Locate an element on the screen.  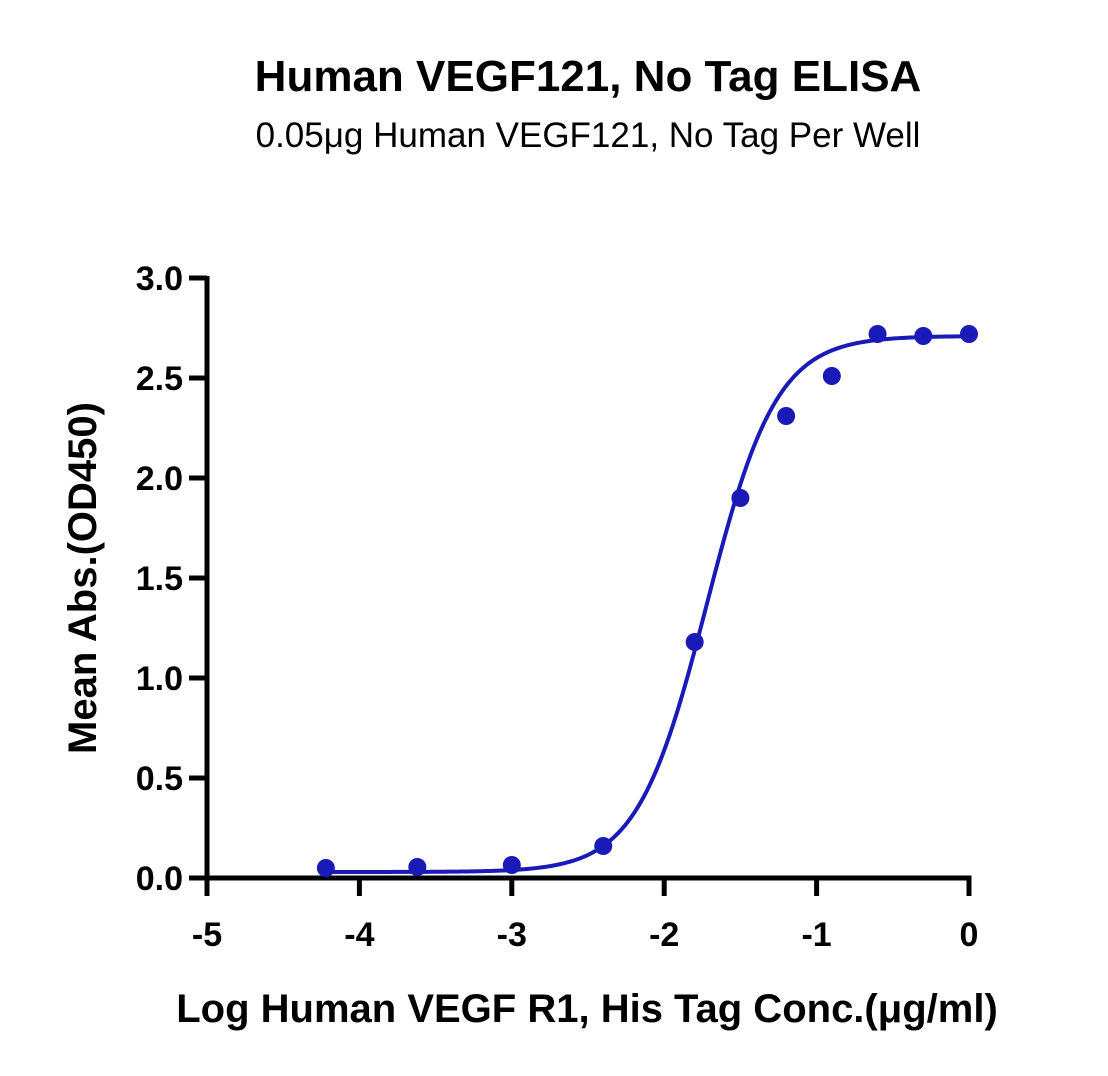
y-tick-label: 1.5 is located at coordinates (159, 579).